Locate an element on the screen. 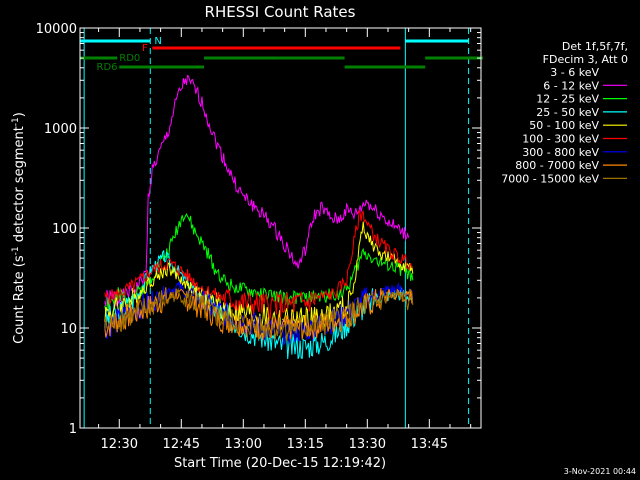 Image resolution: width=640 pixels, height=480 pixels. x-tick-label-3: 13:15 is located at coordinates (305, 444).